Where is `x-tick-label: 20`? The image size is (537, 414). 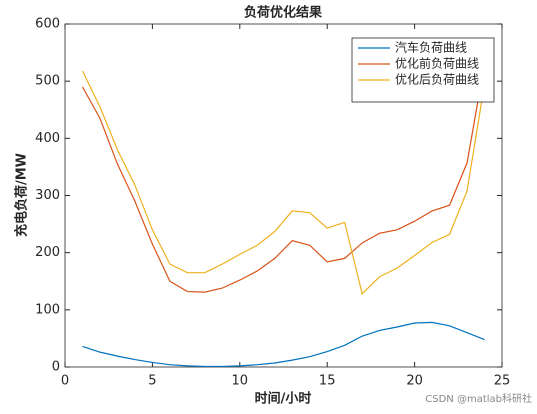 x-tick-label: 20 is located at coordinates (414, 381).